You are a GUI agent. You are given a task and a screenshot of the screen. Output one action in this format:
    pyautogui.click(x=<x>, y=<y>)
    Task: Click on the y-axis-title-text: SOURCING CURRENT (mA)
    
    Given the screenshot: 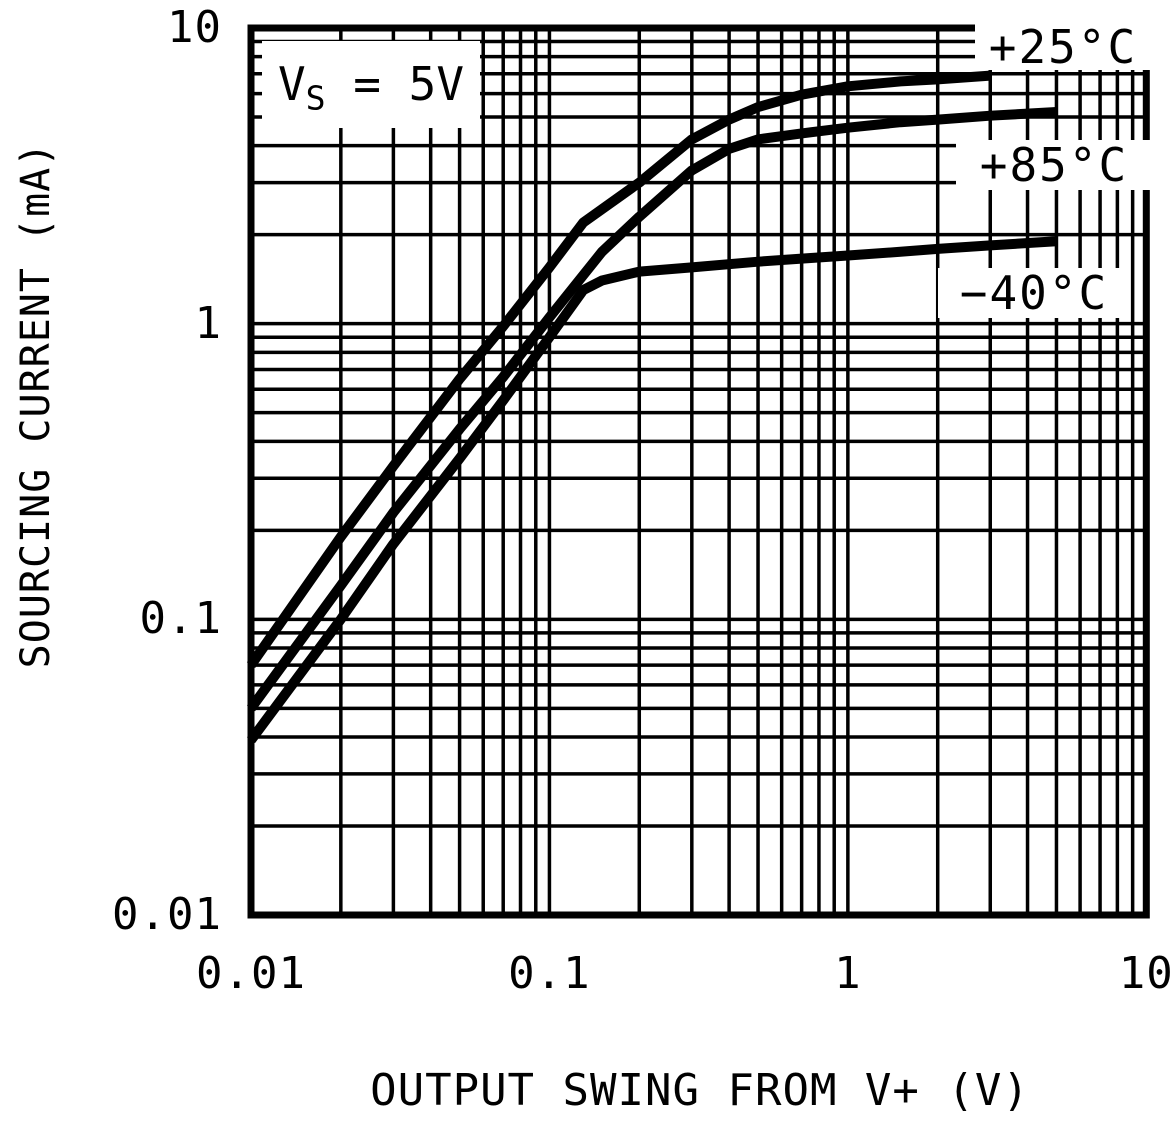 What is the action you would take?
    pyautogui.click(x=36, y=405)
    